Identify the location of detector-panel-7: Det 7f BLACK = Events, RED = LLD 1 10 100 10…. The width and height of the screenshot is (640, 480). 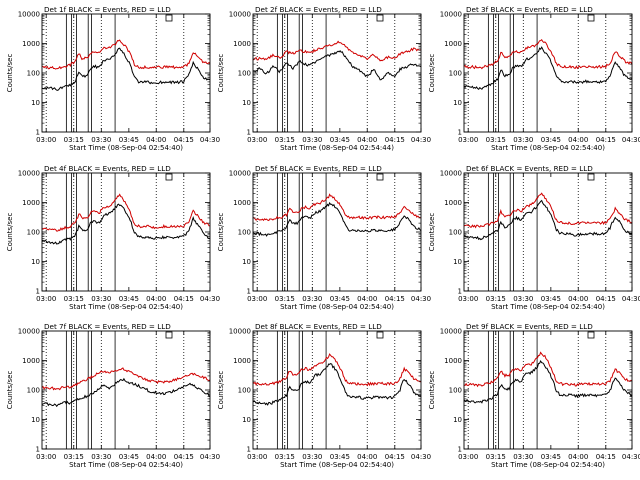
(113, 395).